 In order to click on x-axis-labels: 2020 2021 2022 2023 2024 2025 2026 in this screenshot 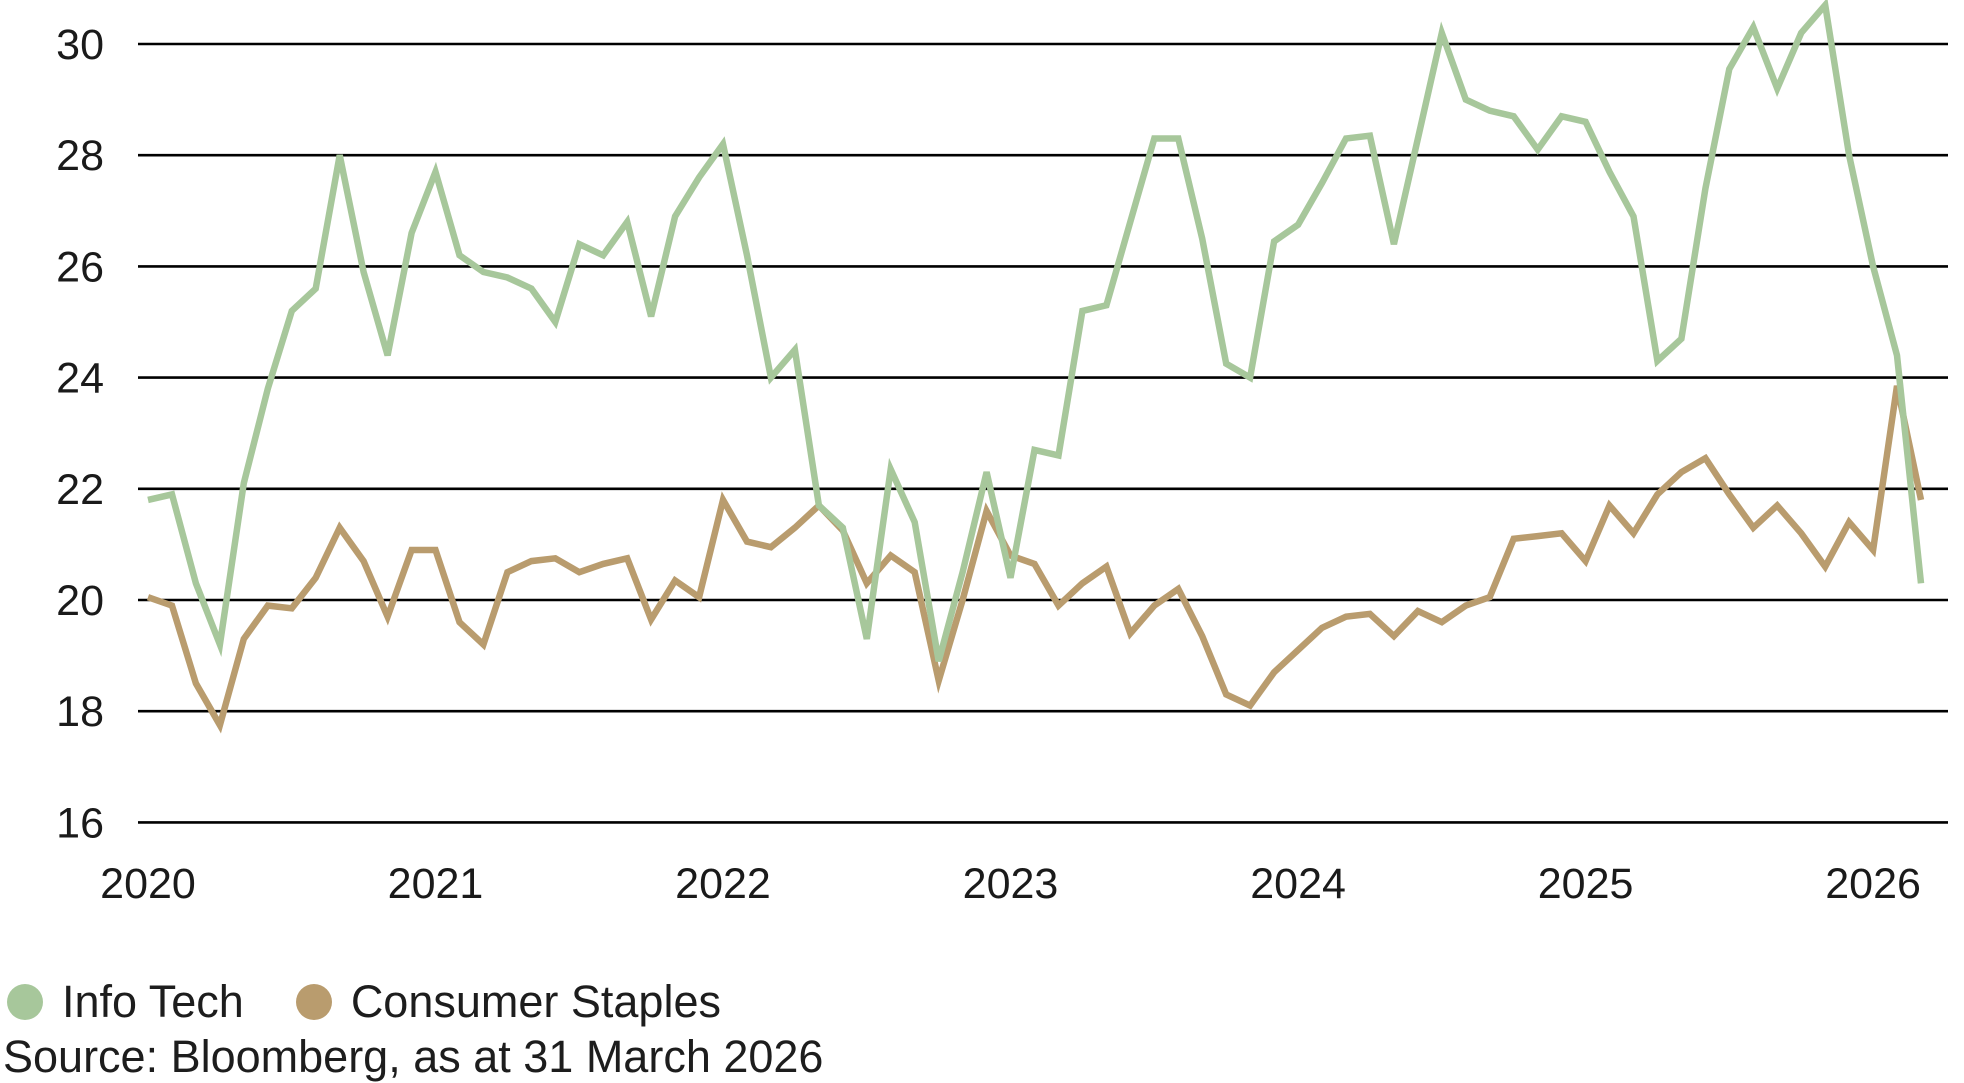, I will do `click(1010, 884)`.